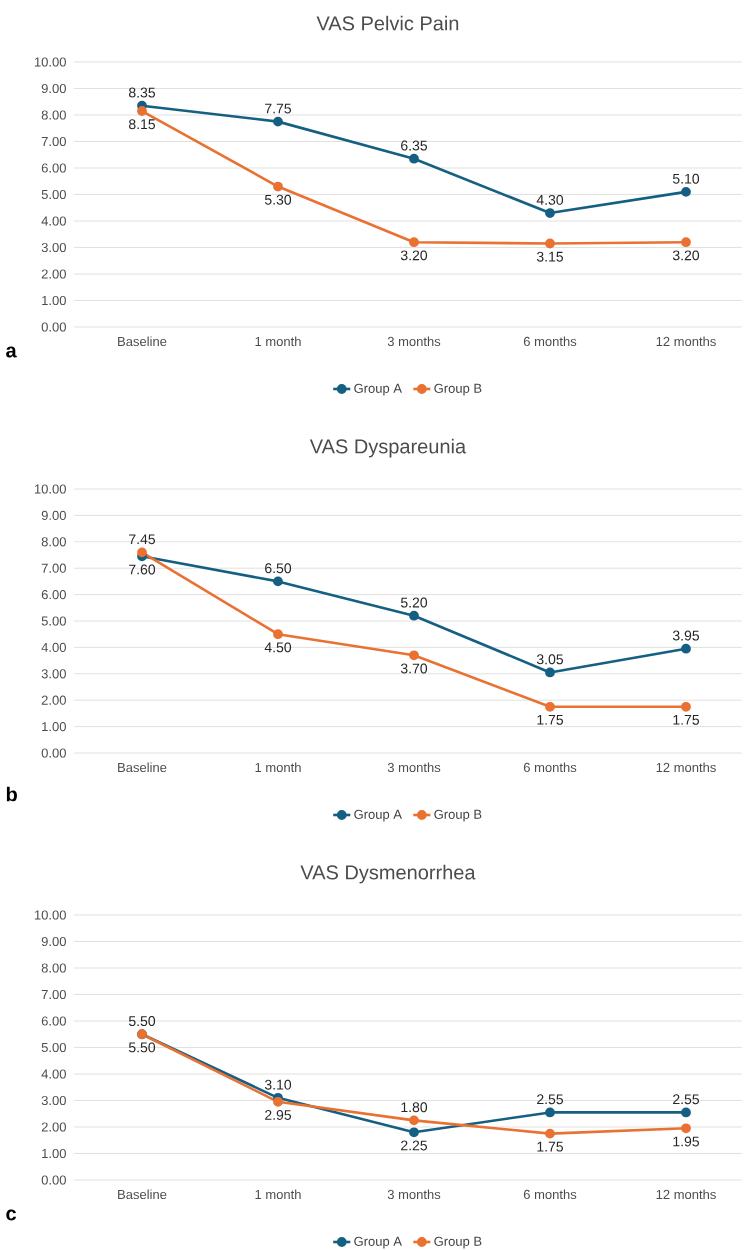  Describe the element at coordinates (414, 668) in the screenshot. I see `data-label: 3.70` at that location.